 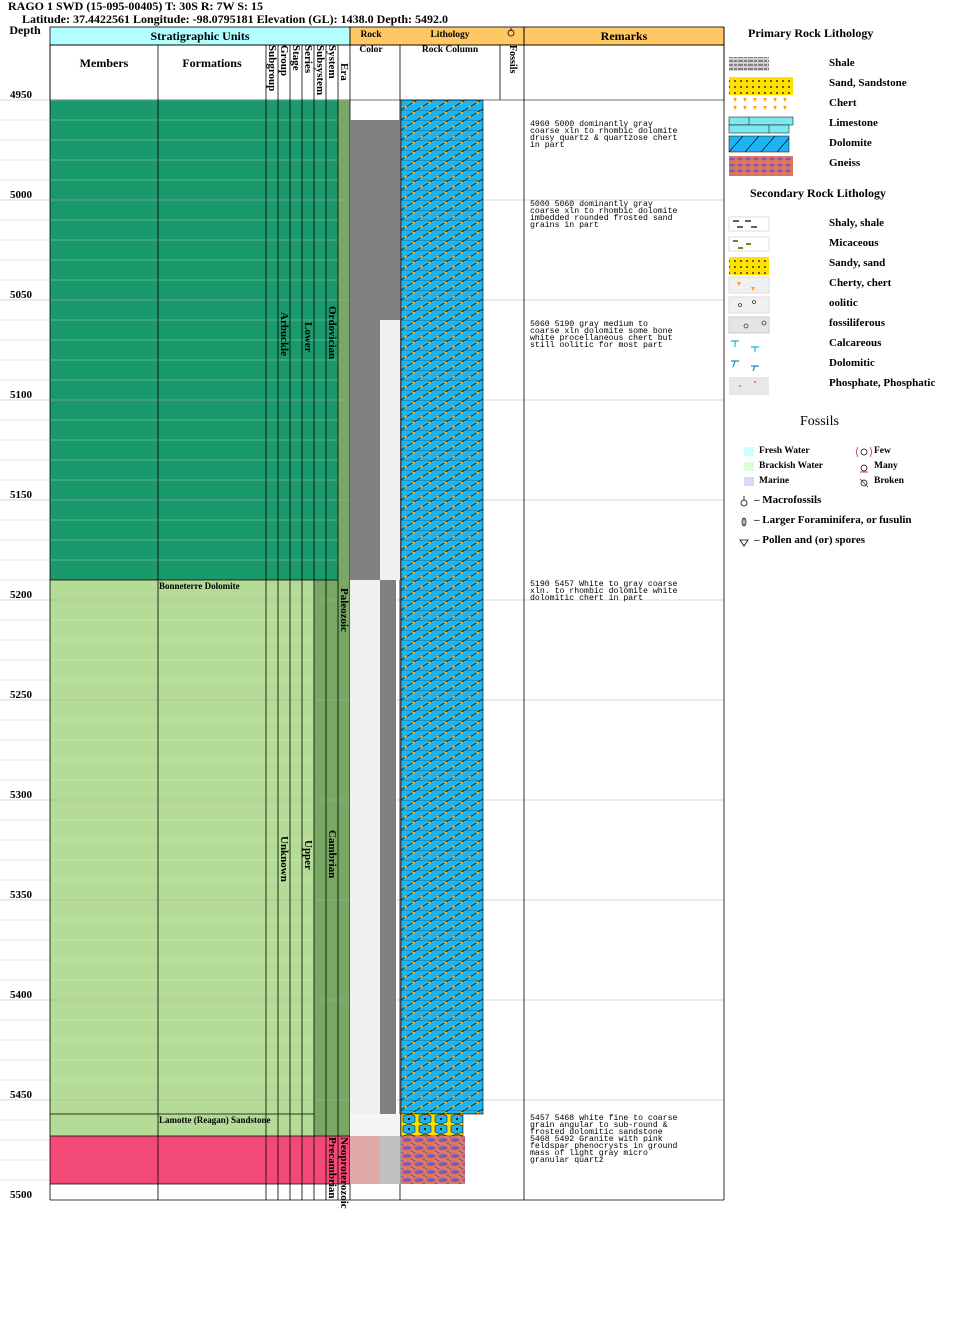 I want to click on legend-brackish-water: Brackish Water, so click(x=791, y=466).